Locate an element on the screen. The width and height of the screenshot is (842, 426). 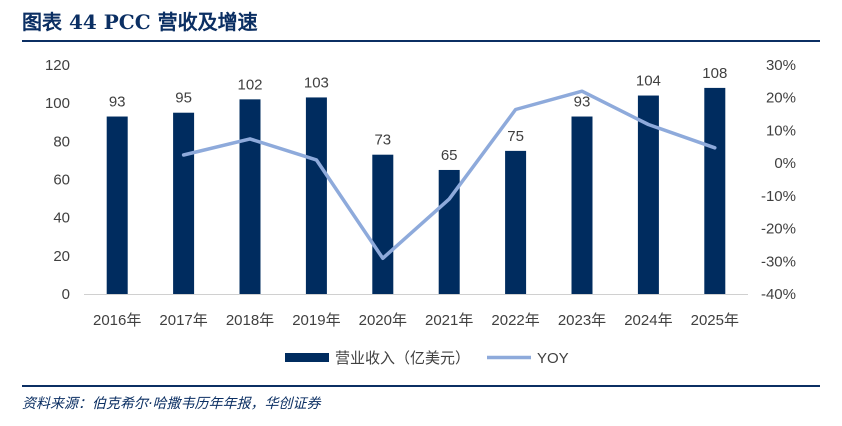
y-left-tick-label: 120 is located at coordinates (57, 65).